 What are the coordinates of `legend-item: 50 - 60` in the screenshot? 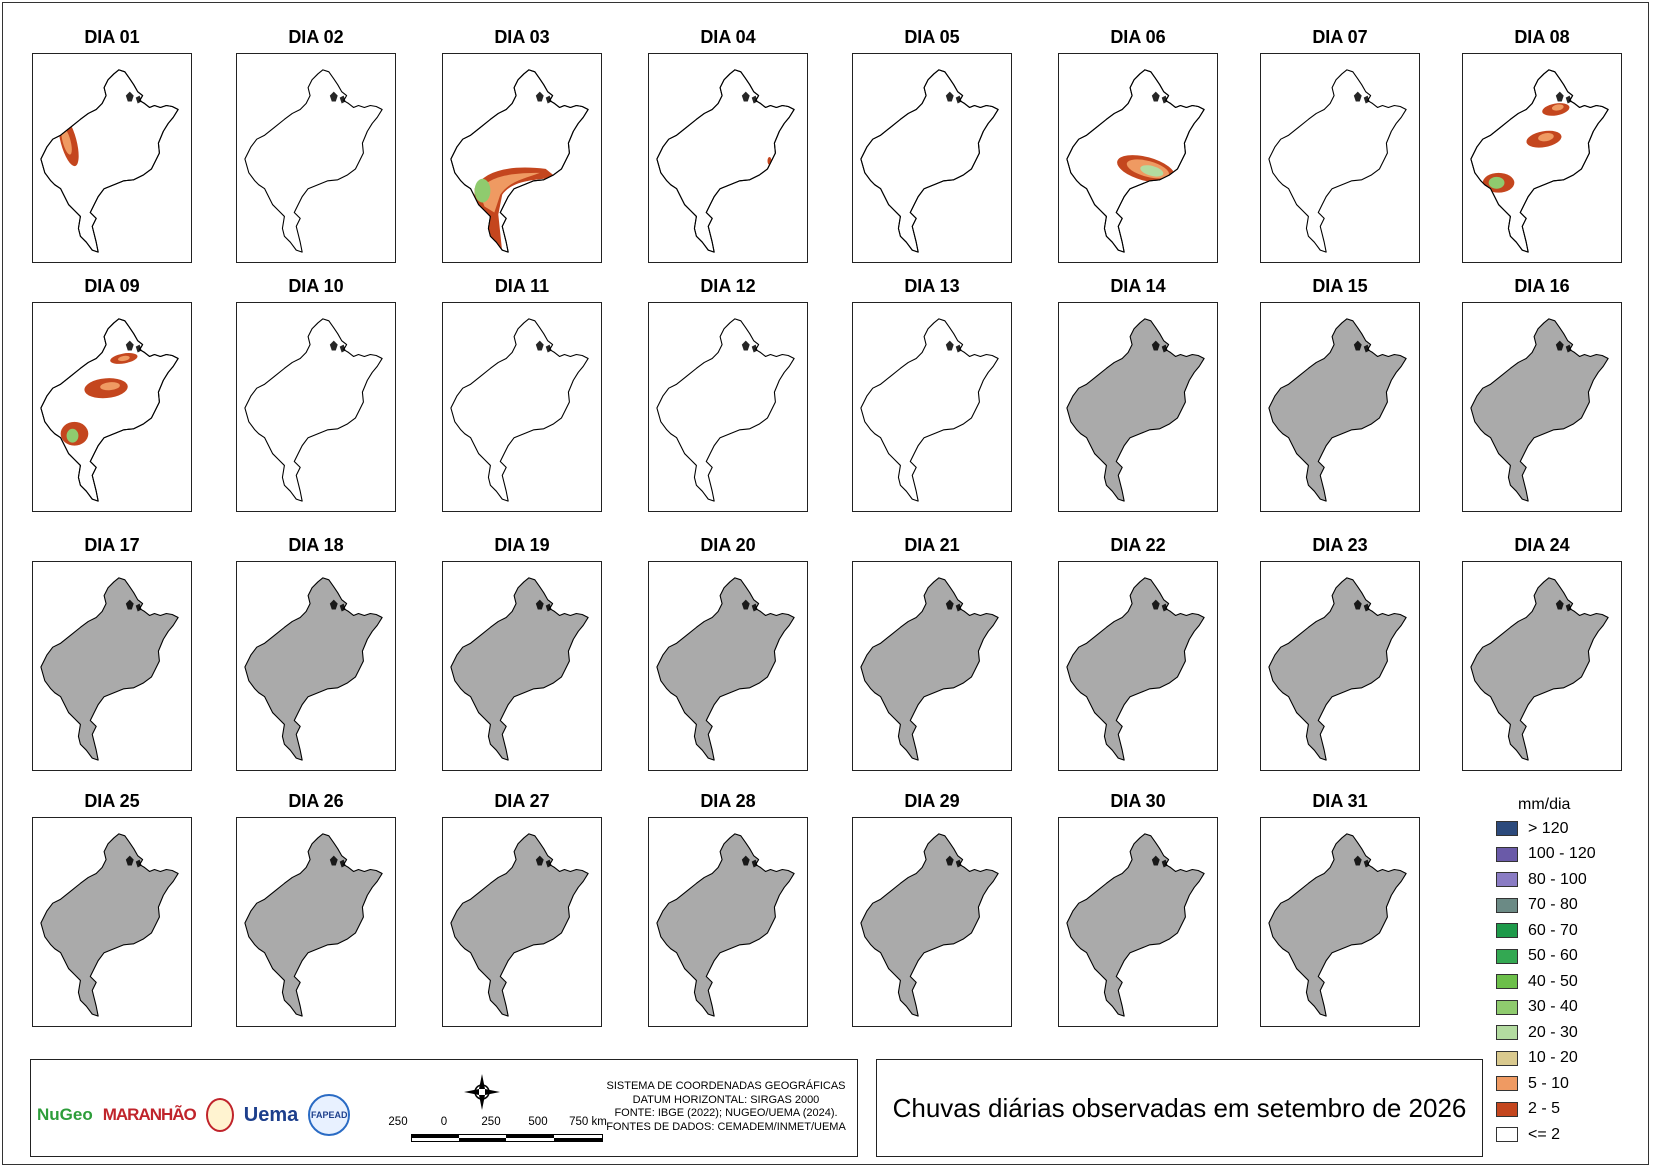 It's located at (1566, 957).